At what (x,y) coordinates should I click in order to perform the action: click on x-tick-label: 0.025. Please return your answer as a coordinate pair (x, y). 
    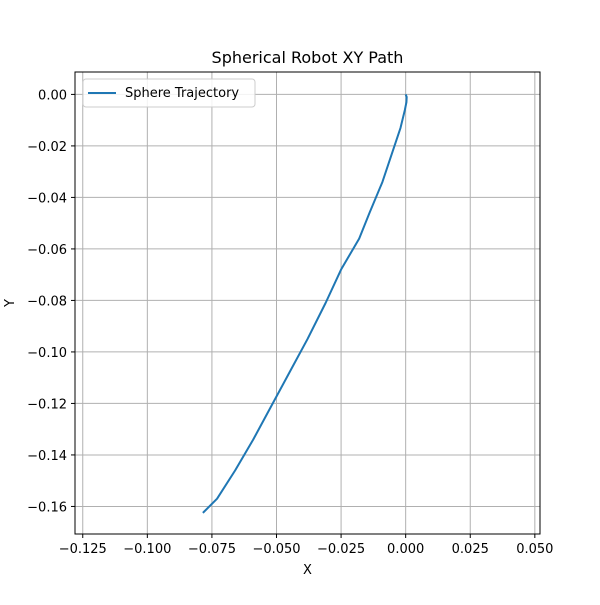
    Looking at the image, I should click on (470, 549).